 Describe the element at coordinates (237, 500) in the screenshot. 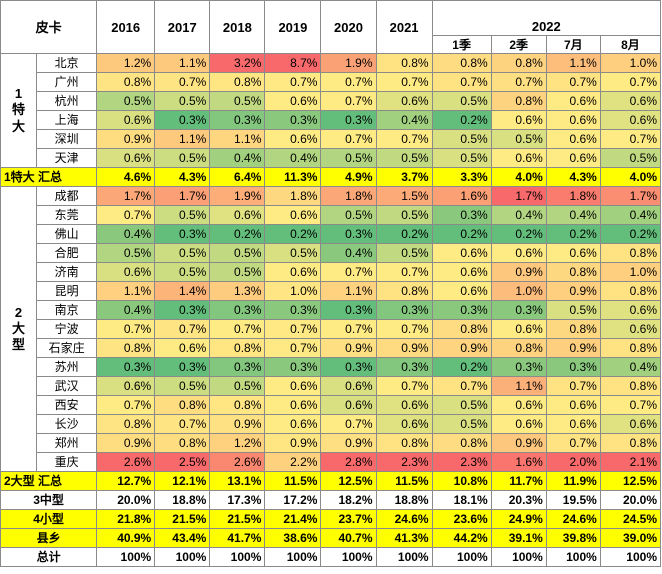

I see `total-cell: 17.3%` at that location.